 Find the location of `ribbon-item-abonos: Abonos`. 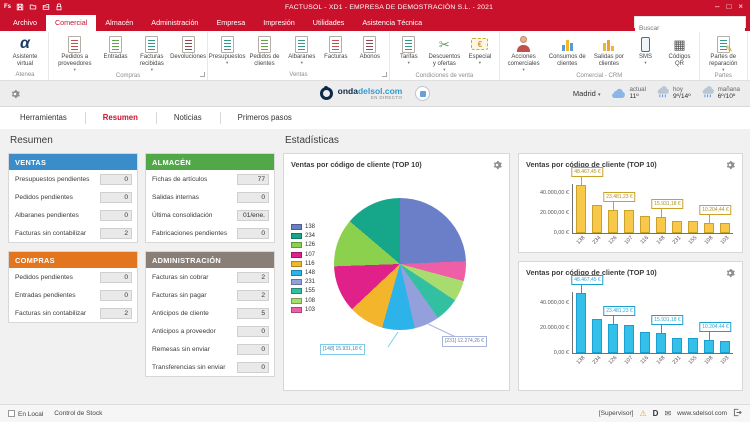

ribbon-item-abonos: Abonos is located at coordinates (370, 46).